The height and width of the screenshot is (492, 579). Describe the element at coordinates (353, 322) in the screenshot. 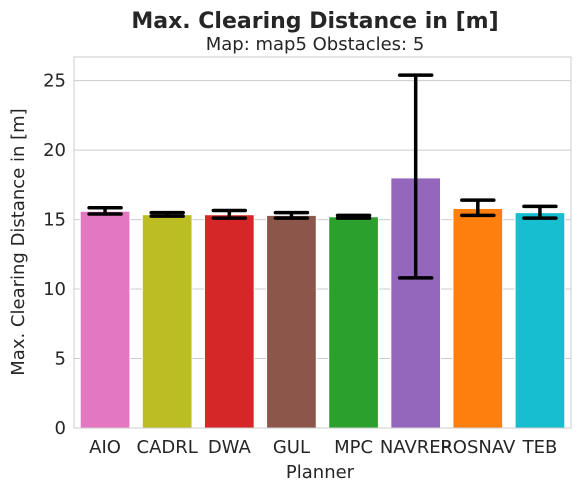

I see `bar-mpc` at that location.